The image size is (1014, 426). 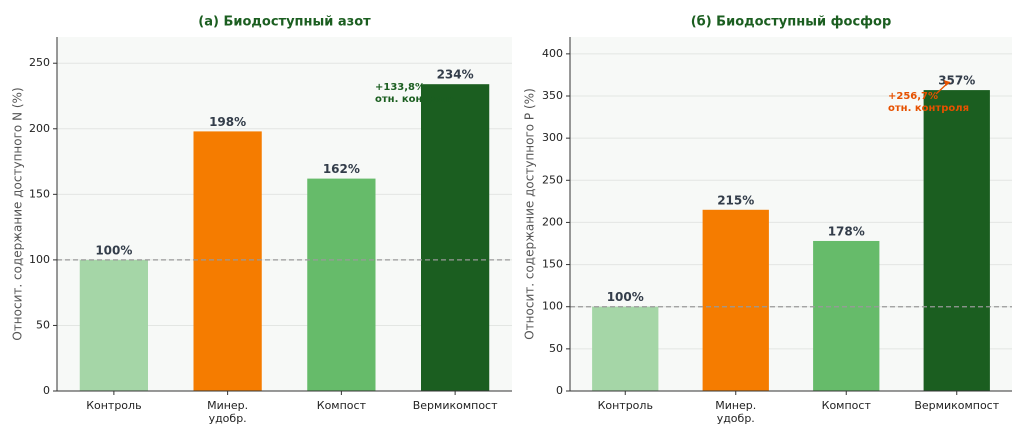 What do you see at coordinates (735, 200) in the screenshot?
I see `value-label: 215%` at bounding box center [735, 200].